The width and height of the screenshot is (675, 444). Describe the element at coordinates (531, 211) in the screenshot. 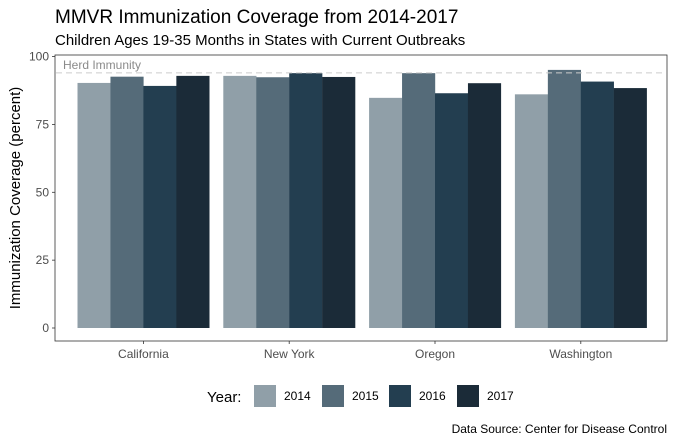

I see `bar-washington-2014` at that location.